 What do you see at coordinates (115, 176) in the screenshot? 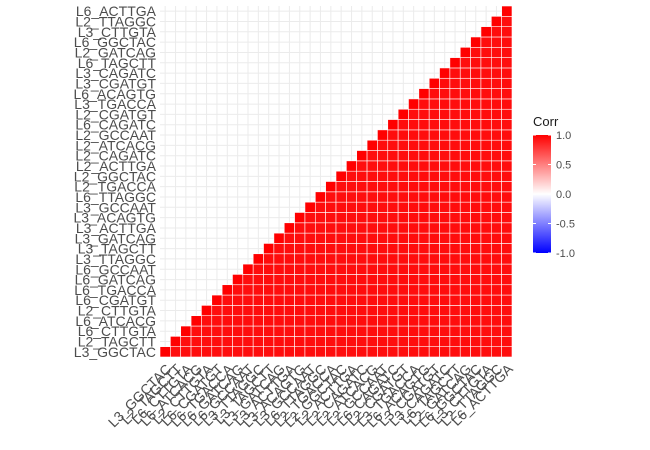
I see `y-tick-label: L2_GGCTAC` at bounding box center [115, 176].